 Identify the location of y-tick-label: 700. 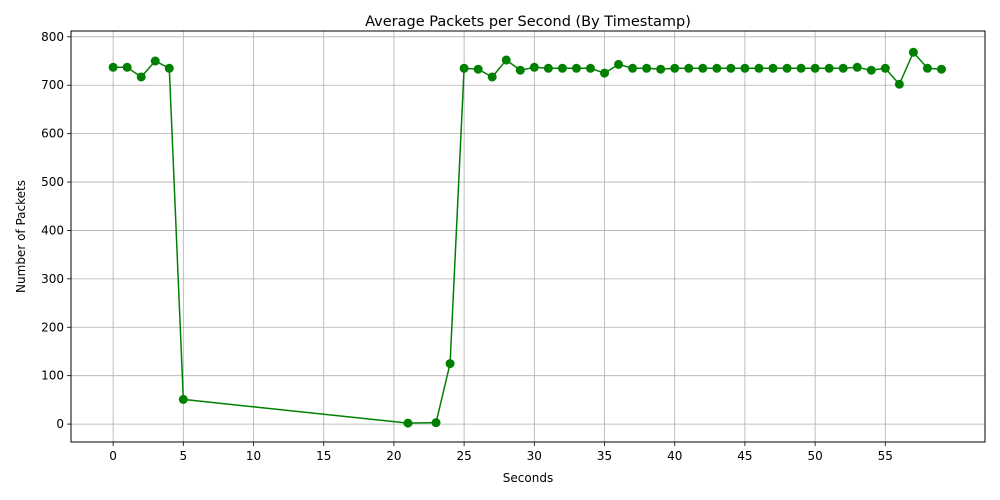
(52, 85).